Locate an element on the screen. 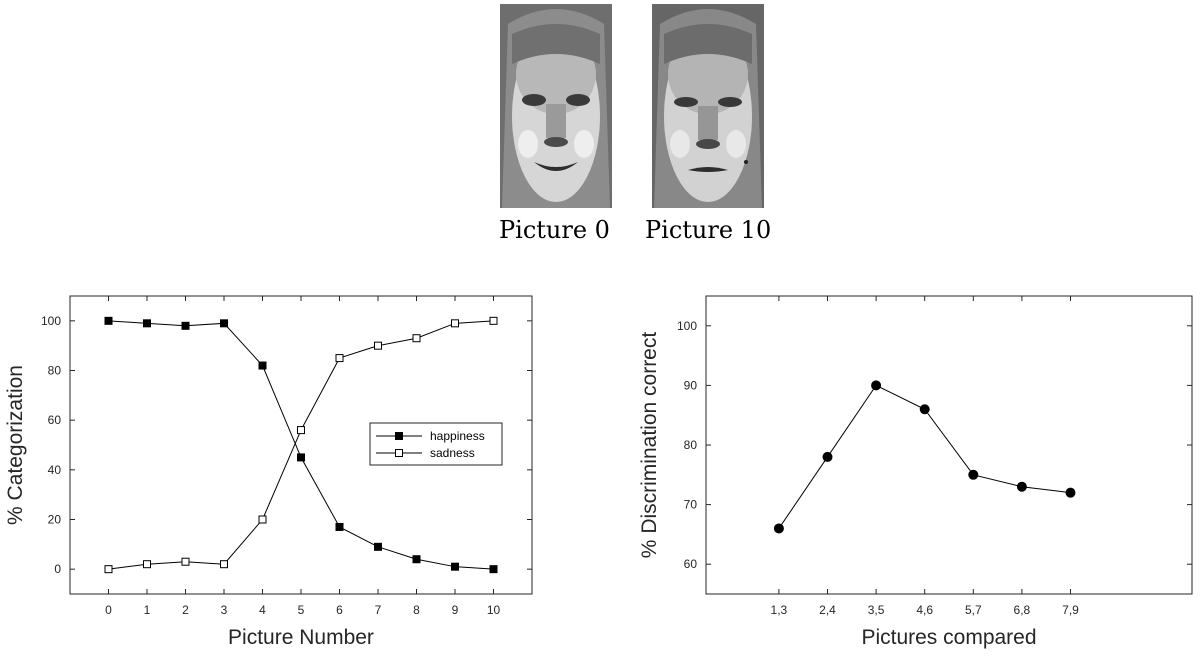 The width and height of the screenshot is (1200, 656). y-axis-label: % Categorization is located at coordinates (15, 445).